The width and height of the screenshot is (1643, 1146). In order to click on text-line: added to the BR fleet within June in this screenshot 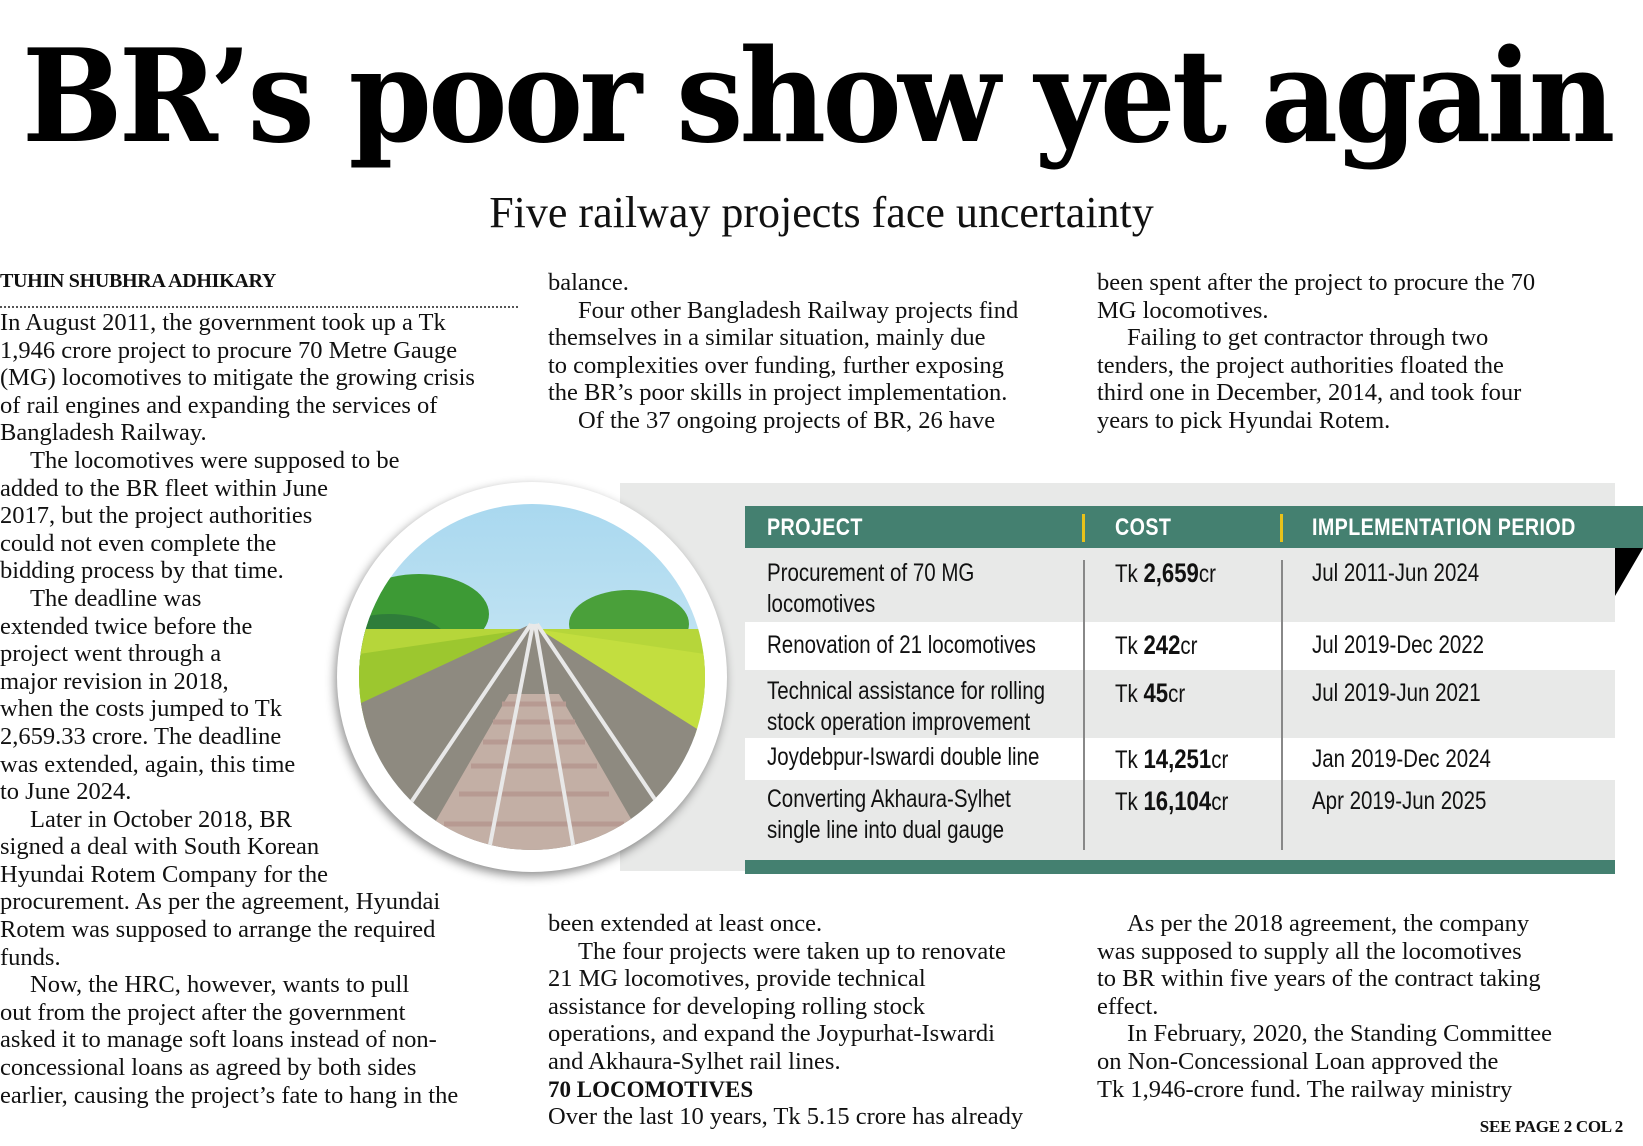, I will do `click(164, 488)`.